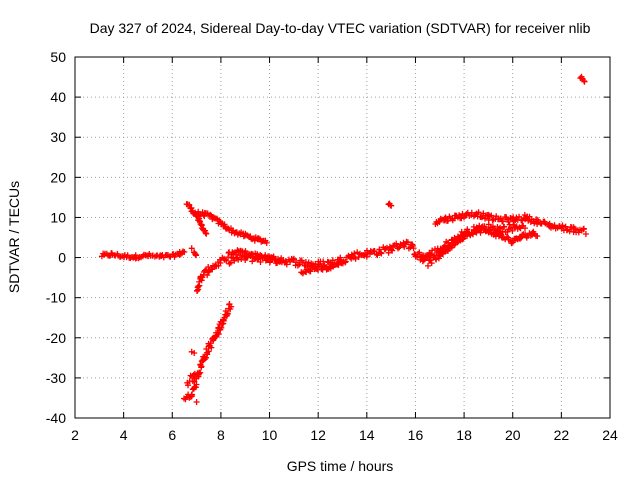 The image size is (640, 480). What do you see at coordinates (75, 435) in the screenshot?
I see `x-tick-label: 2` at bounding box center [75, 435].